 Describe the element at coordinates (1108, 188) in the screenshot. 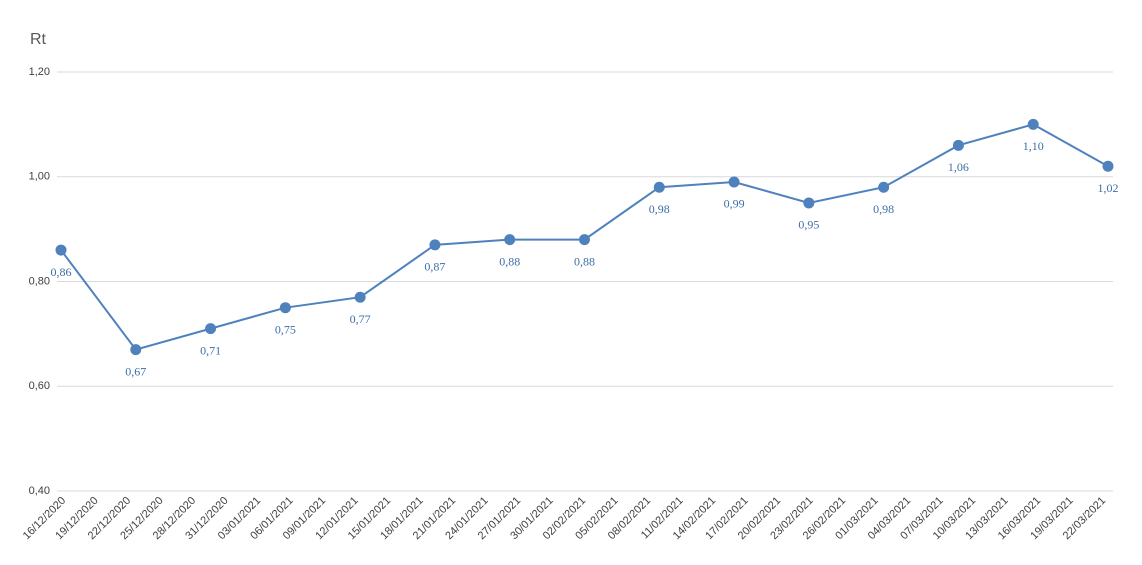

I see `value-label: 1,02` at that location.